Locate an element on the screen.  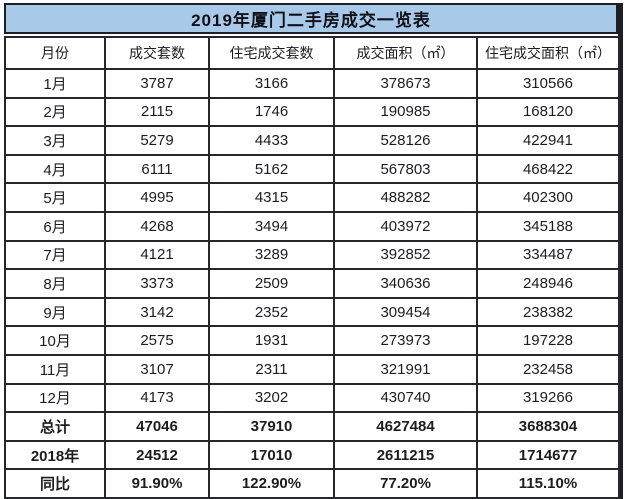
table-cell: 168120 is located at coordinates (548, 112).